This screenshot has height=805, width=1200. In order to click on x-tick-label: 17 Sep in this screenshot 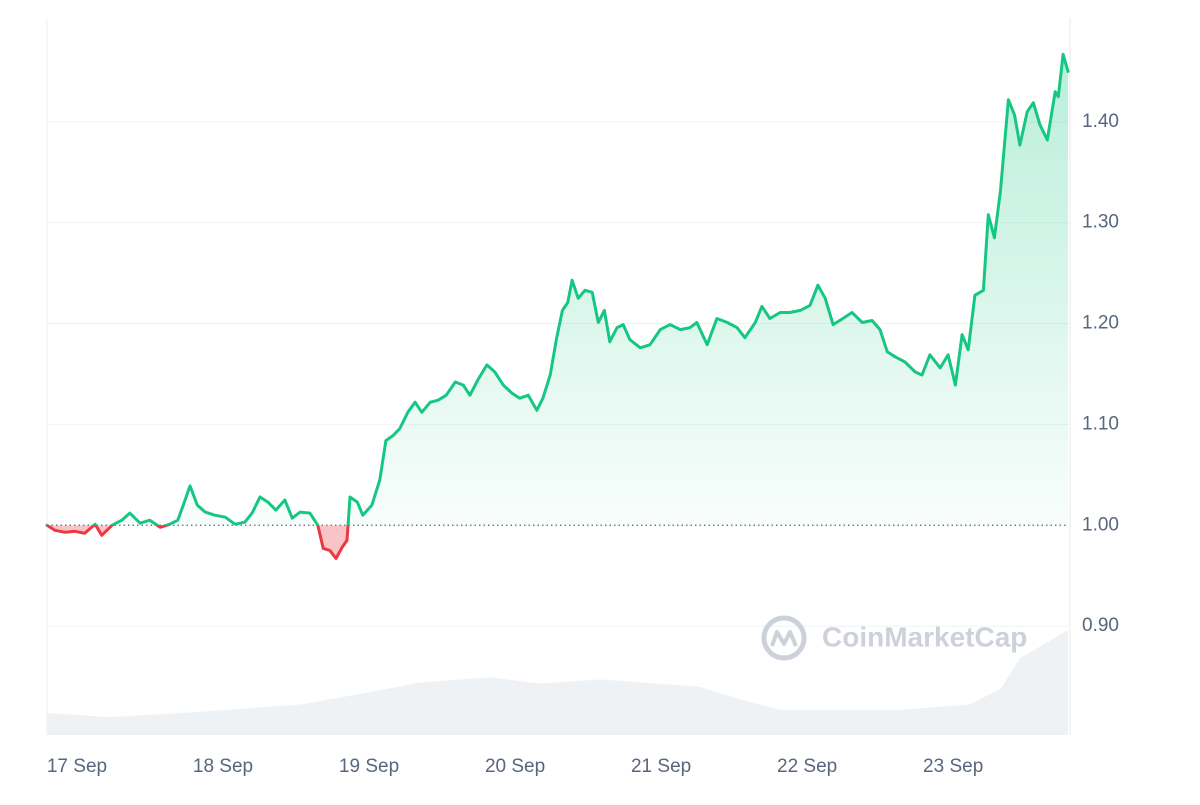, I will do `click(77, 766)`.